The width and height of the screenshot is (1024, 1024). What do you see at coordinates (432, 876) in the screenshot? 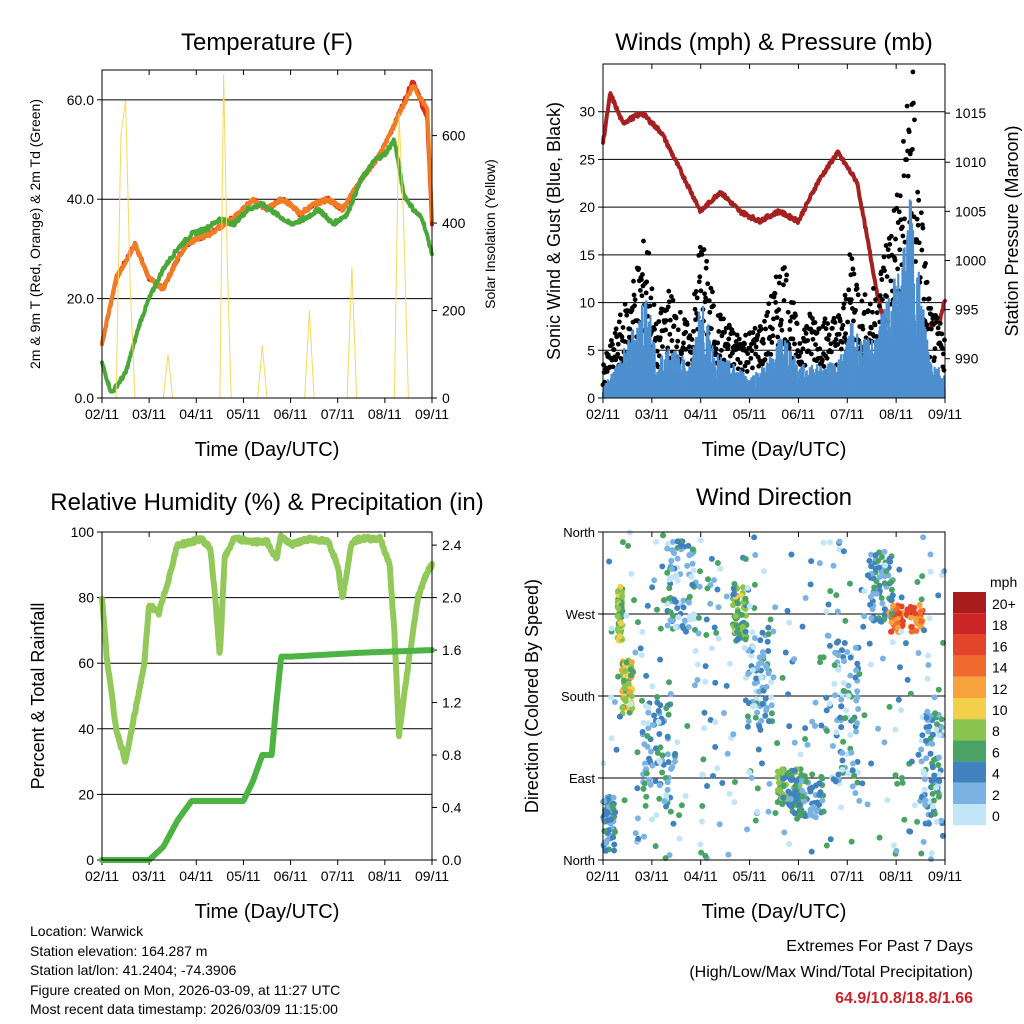
I see `x-tick-label: 09/11` at bounding box center [432, 876].